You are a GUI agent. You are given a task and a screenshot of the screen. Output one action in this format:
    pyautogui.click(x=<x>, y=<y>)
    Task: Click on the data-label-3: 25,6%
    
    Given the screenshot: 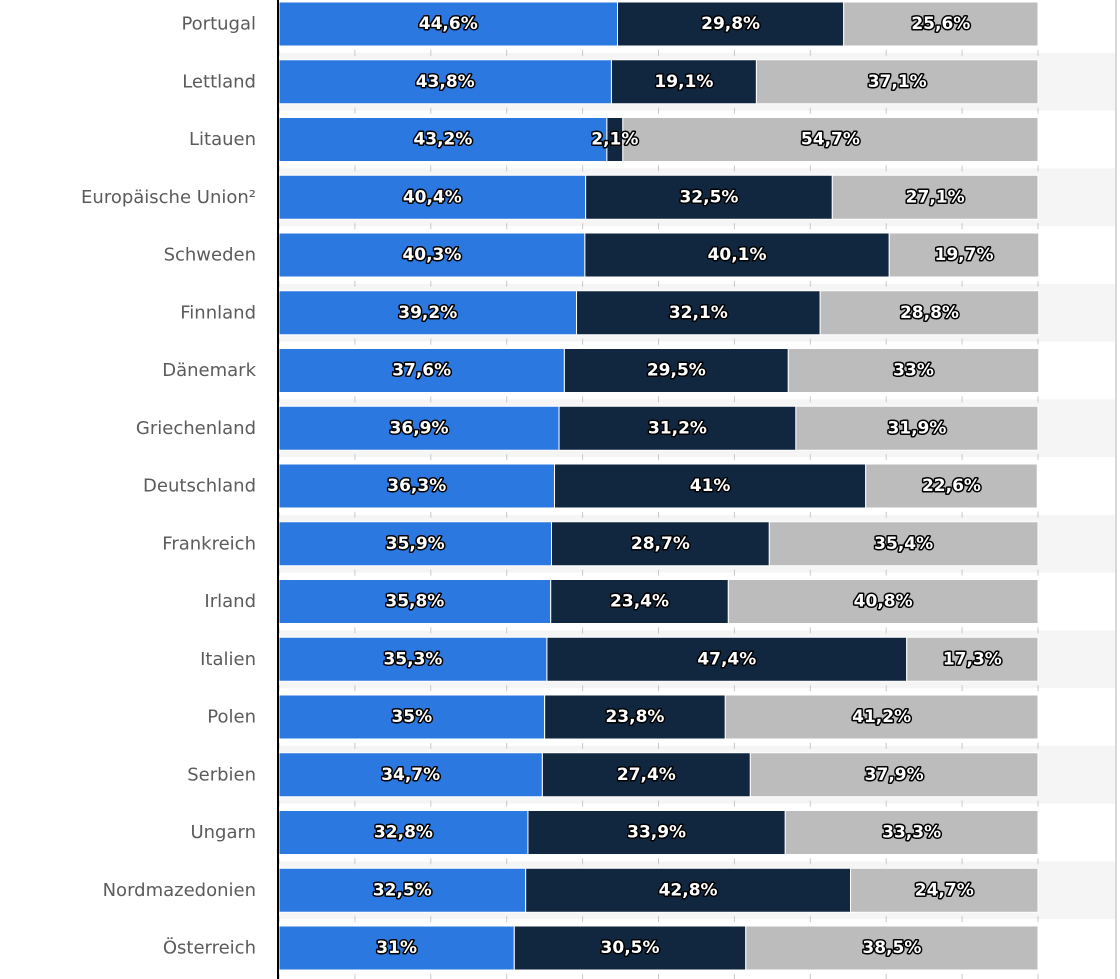 What is the action you would take?
    pyautogui.click(x=940, y=24)
    